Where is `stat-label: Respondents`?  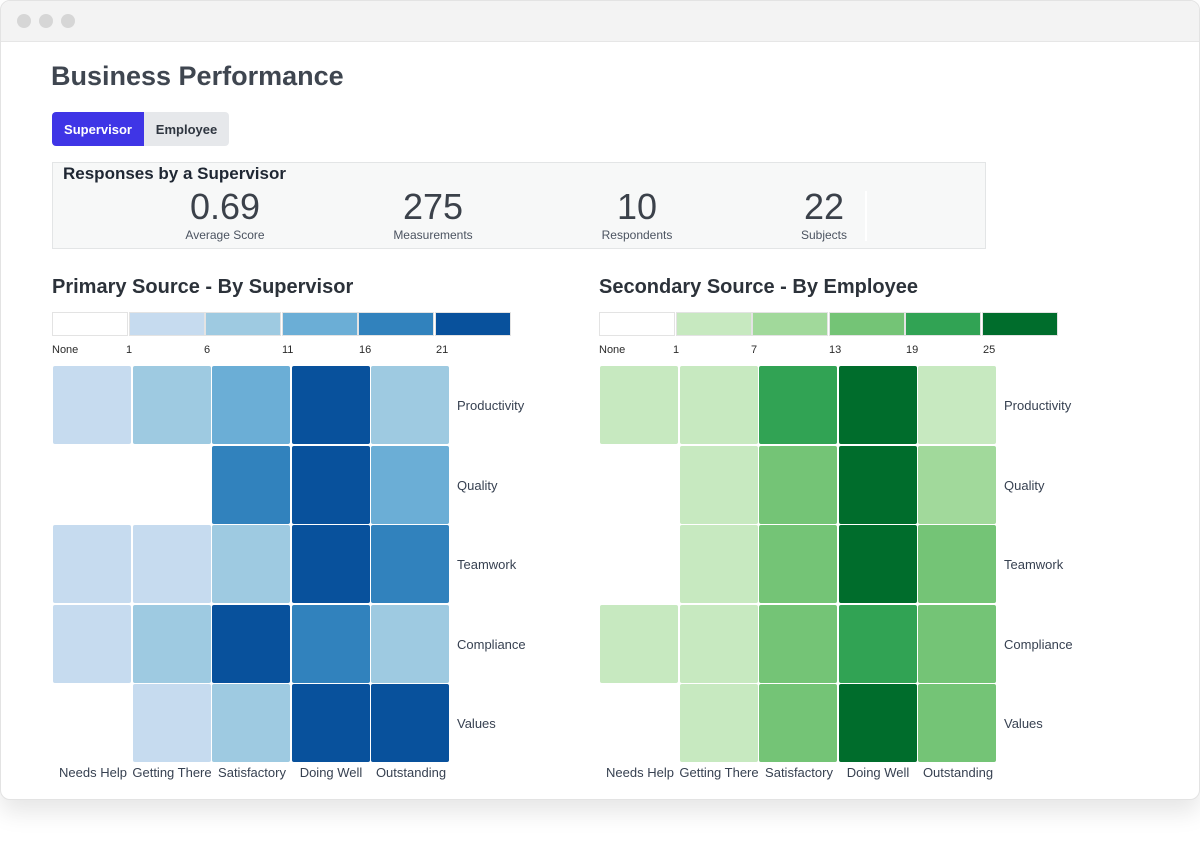
stat-label: Respondents is located at coordinates (637, 235).